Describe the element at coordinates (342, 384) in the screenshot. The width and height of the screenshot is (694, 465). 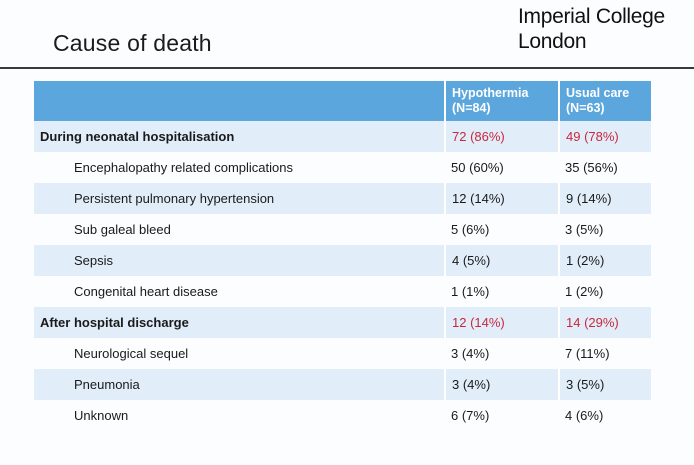
I see `table-row: Pneumonia 3 (4%) 3 (5%)` at that location.